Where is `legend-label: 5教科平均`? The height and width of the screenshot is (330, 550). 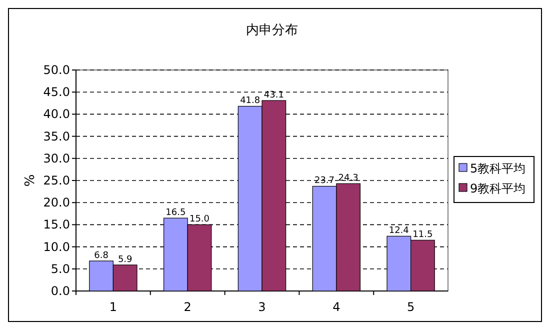 legend-label: 5教科平均 is located at coordinates (498, 169).